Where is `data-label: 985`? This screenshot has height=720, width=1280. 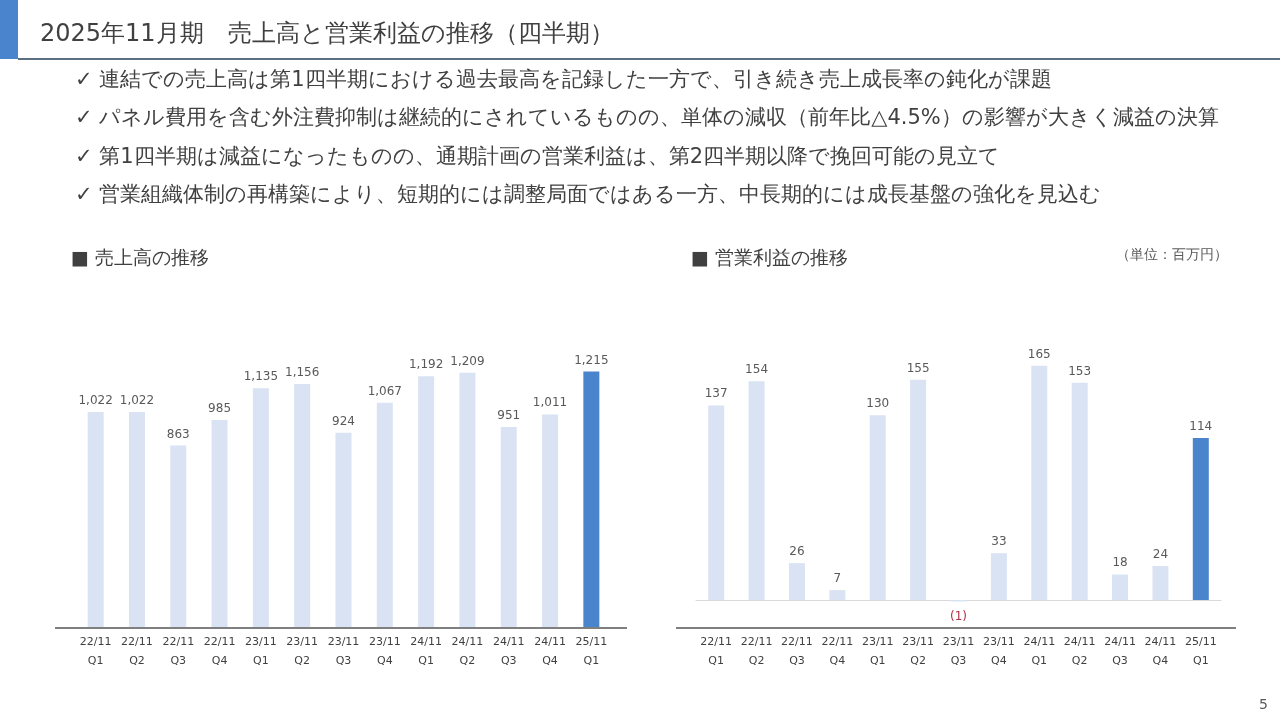 data-label: 985 is located at coordinates (220, 407).